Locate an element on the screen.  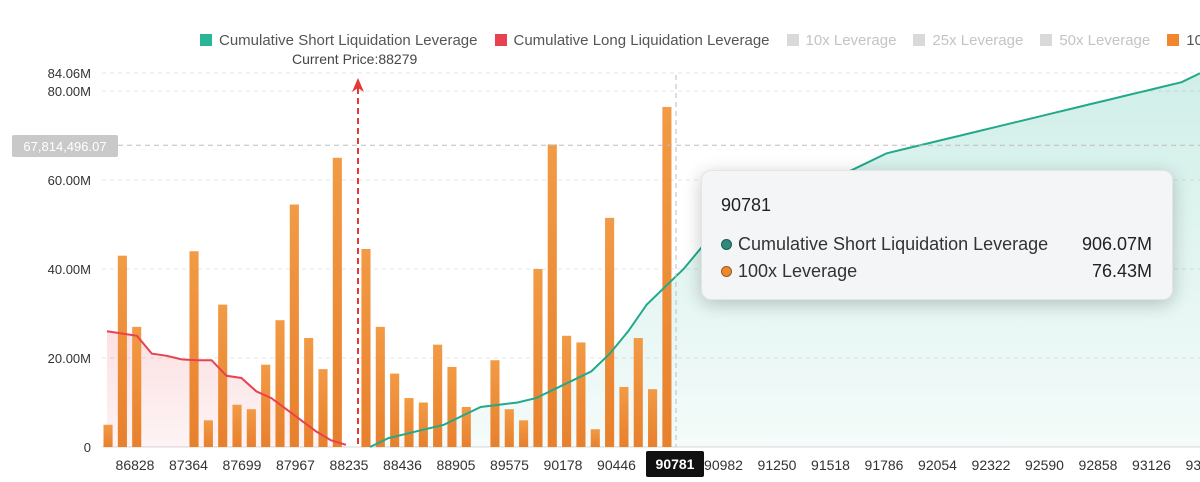
legend-label: 25x Leverage is located at coordinates (978, 40).